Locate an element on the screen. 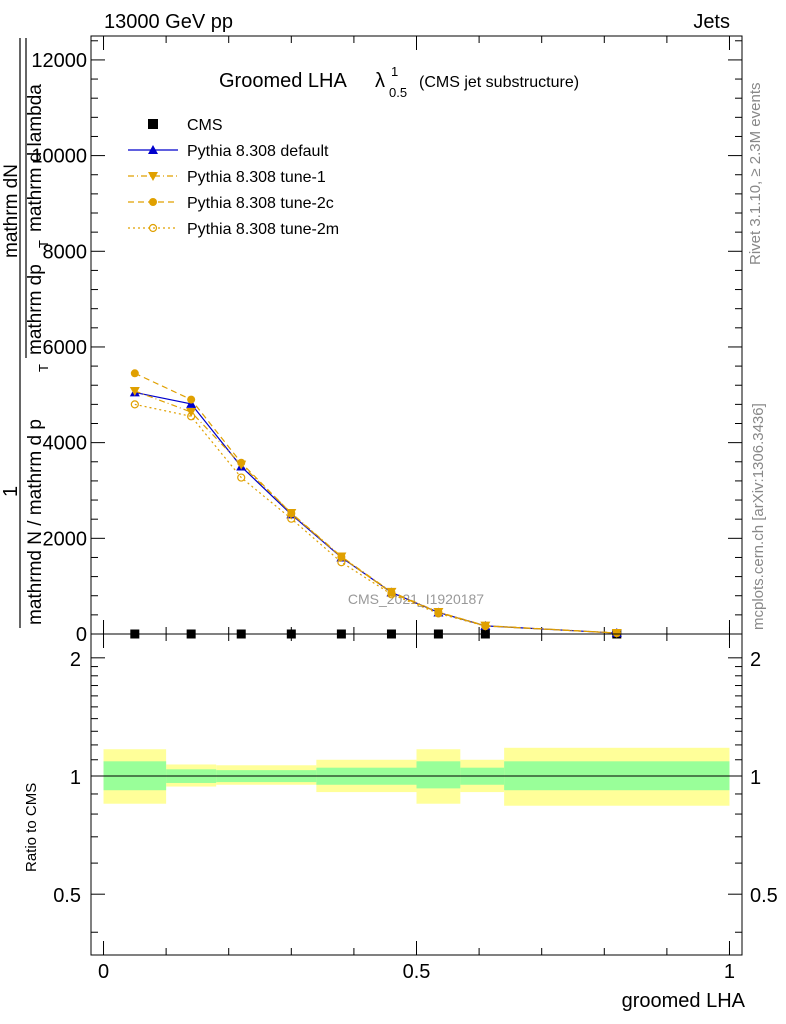 Image resolution: width=786 pixels, height=1024 pixels. ylabel-denominator: mathrmd N / mathrm d p is located at coordinates (35, 522).